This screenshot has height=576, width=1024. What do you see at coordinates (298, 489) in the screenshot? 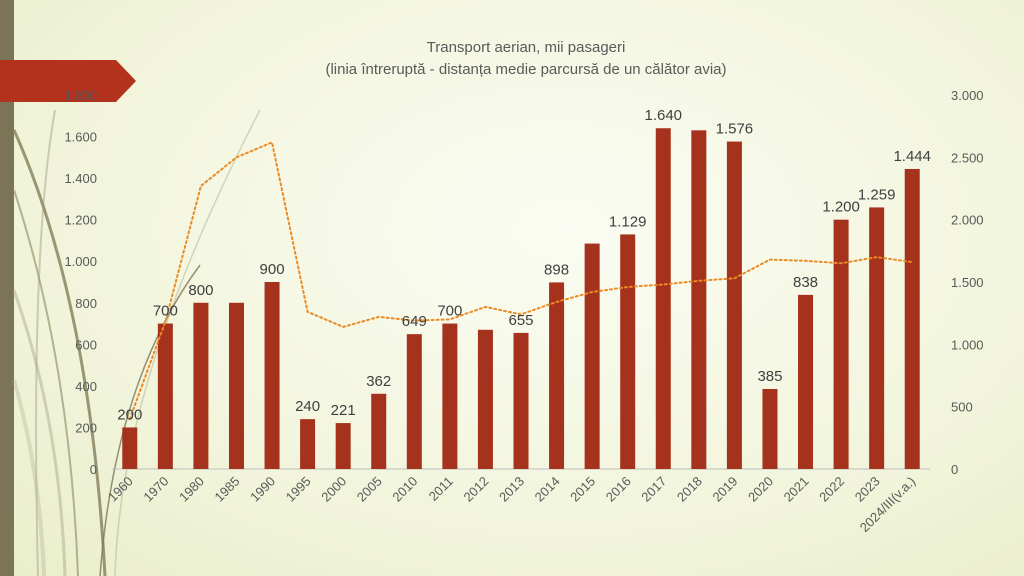
I see `x-tick-label: 1995` at bounding box center [298, 489].